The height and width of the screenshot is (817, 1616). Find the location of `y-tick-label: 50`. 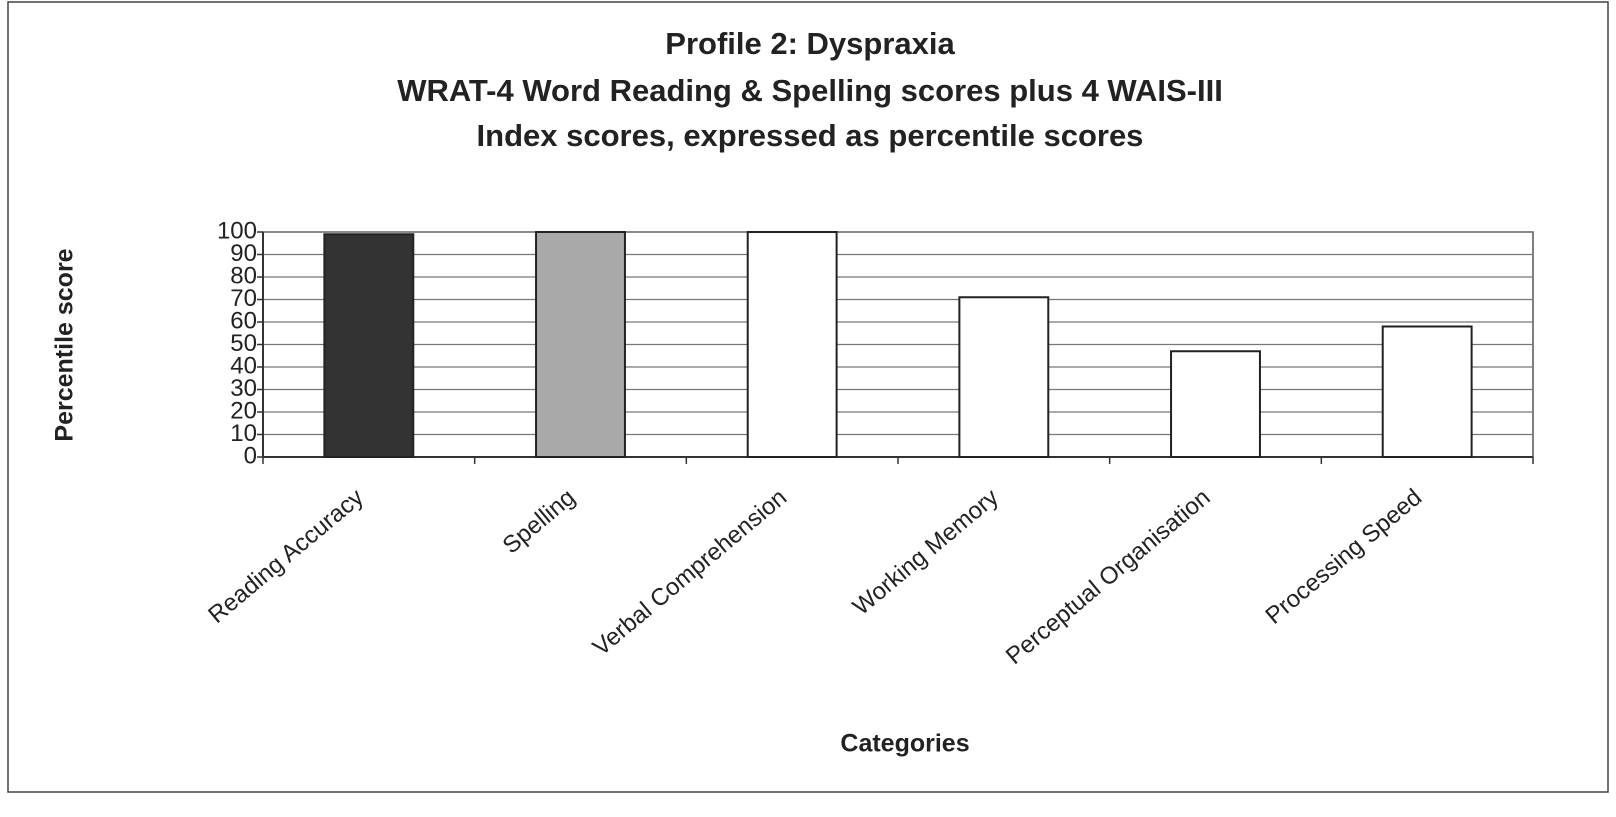

y-tick-label: 50 is located at coordinates (243, 343).